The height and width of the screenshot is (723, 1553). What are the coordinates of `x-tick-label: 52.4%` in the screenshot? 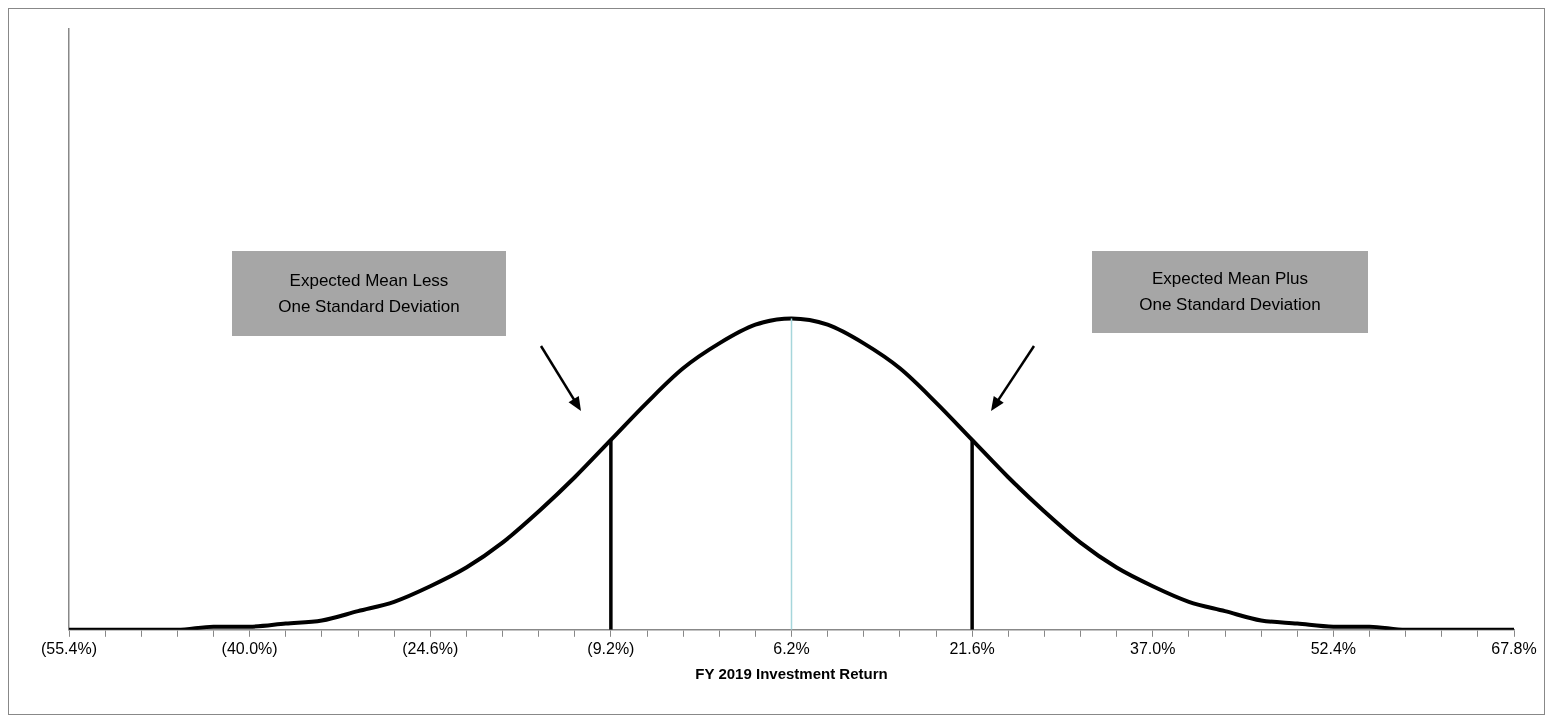 It's located at (1333, 648).